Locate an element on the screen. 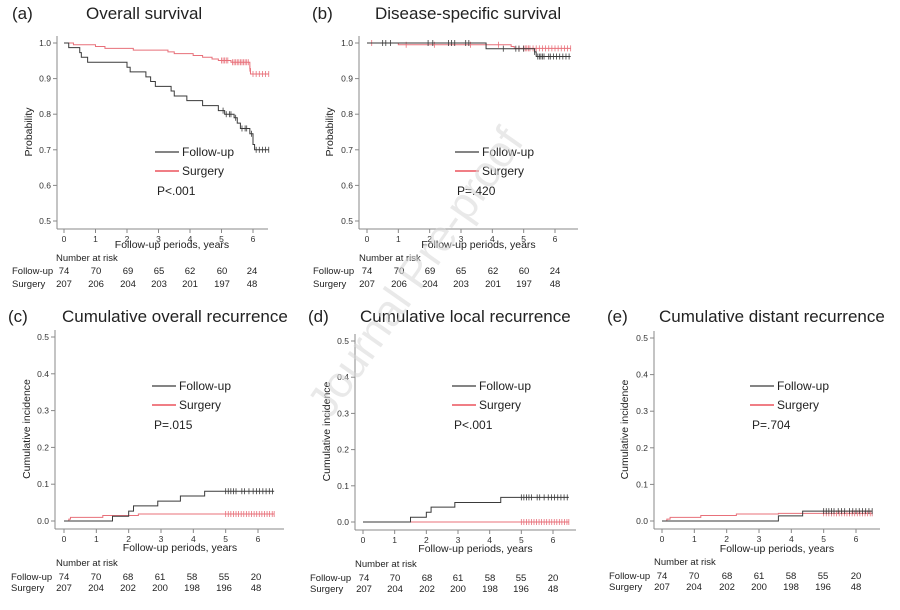  risk-value: 206 is located at coordinates (399, 284).